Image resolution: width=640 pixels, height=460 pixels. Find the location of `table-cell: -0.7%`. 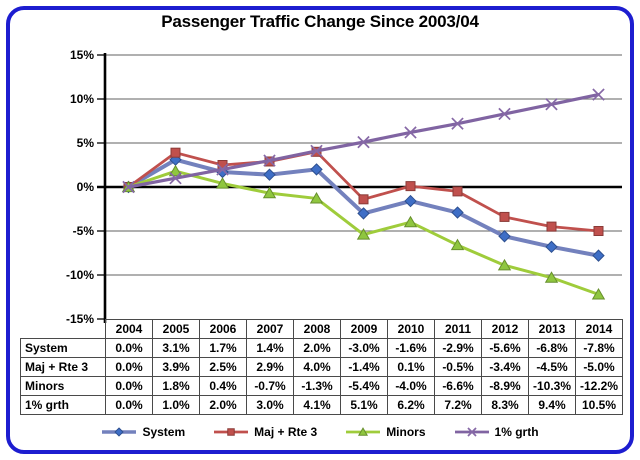

table-cell: -0.7% is located at coordinates (270, 386).